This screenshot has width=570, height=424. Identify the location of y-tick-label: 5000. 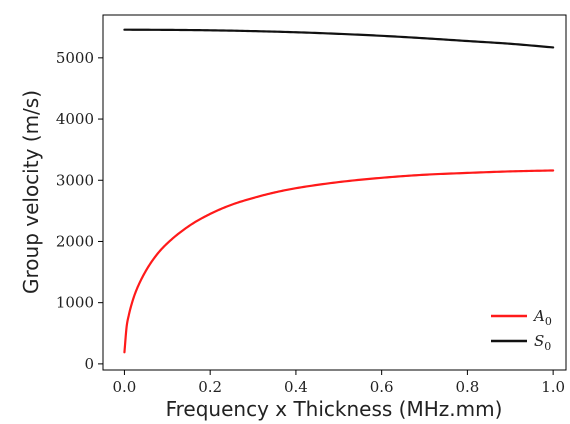
(75, 58).